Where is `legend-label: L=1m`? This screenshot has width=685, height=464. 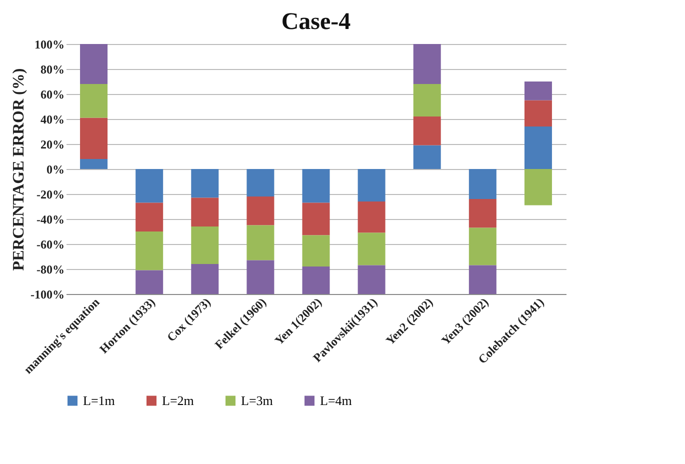 legend-label: L=1m is located at coordinates (99, 400).